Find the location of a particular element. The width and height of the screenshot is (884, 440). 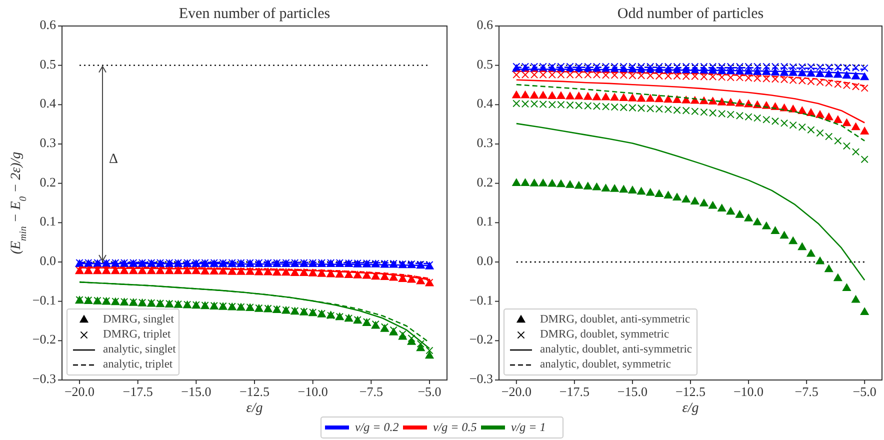

y-tick-label: 0.6 is located at coordinates (48, 24).